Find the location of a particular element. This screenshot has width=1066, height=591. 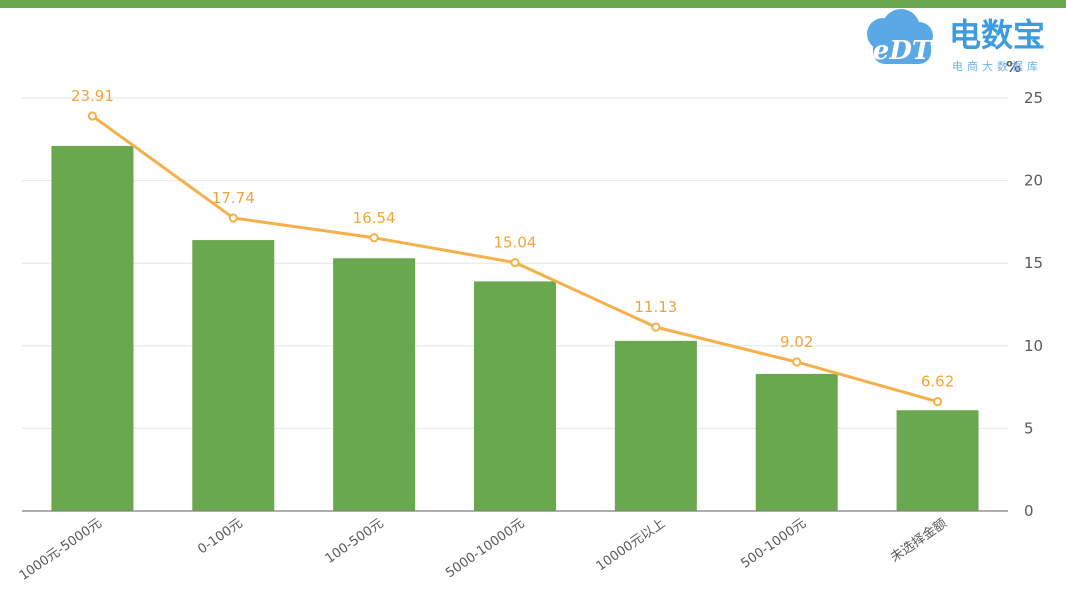

x-tick-label: 500-1000元 is located at coordinates (773, 544).